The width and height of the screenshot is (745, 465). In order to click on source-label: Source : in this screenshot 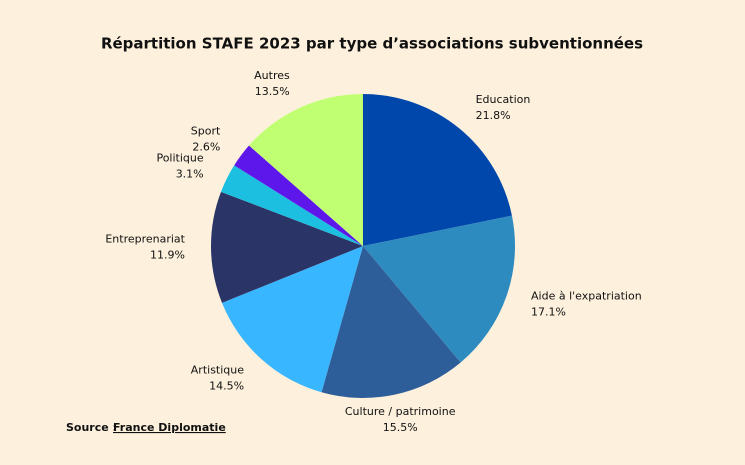, I will do `click(91, 427)`.